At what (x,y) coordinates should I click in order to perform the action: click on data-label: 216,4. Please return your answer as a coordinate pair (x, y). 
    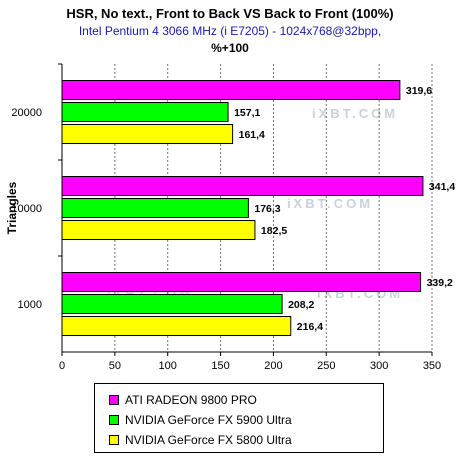
    Looking at the image, I should click on (310, 327).